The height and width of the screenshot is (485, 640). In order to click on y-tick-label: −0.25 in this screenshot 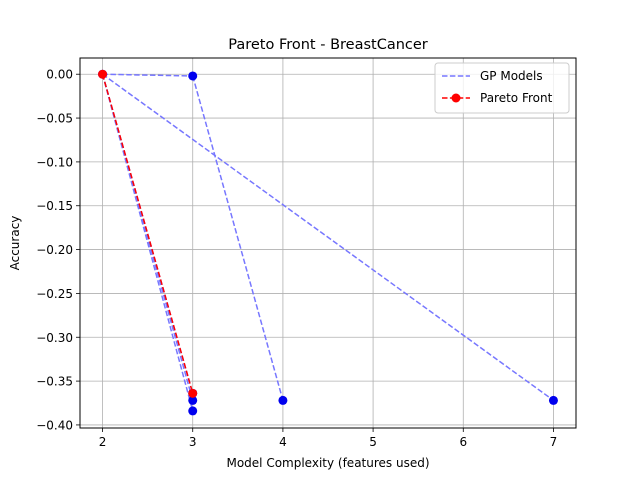, I will do `click(54, 294)`.